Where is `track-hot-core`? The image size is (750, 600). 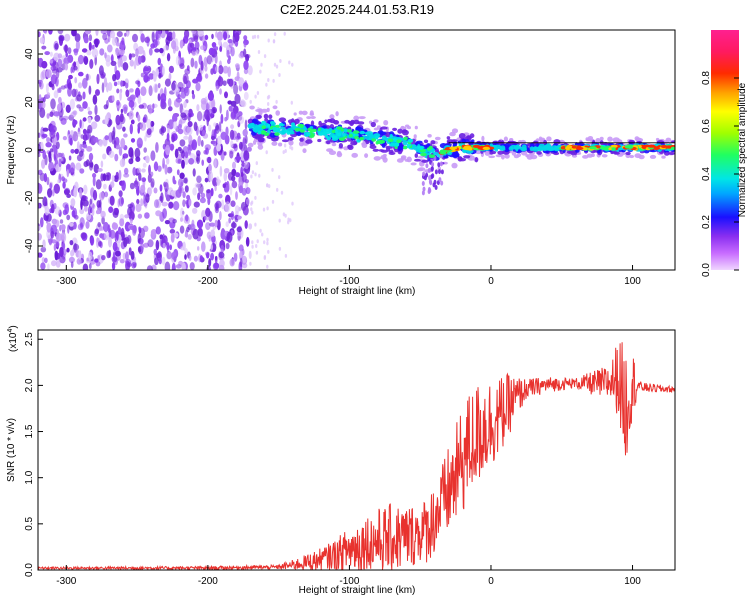
track-hot-core is located at coordinates (672, 148).